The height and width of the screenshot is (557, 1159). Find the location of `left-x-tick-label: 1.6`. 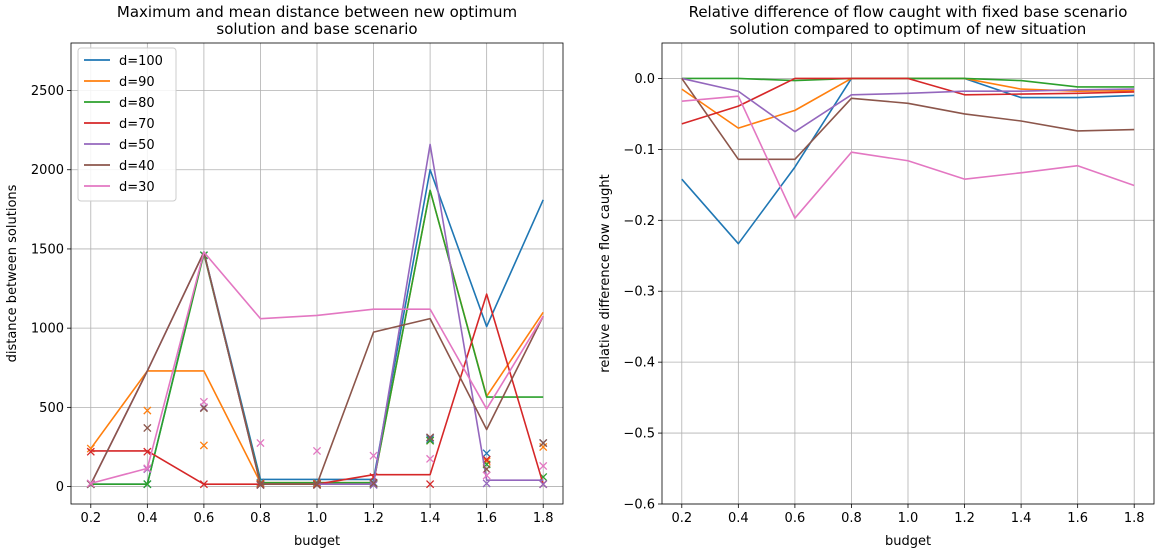

left-x-tick-label: 1.6 is located at coordinates (486, 518).